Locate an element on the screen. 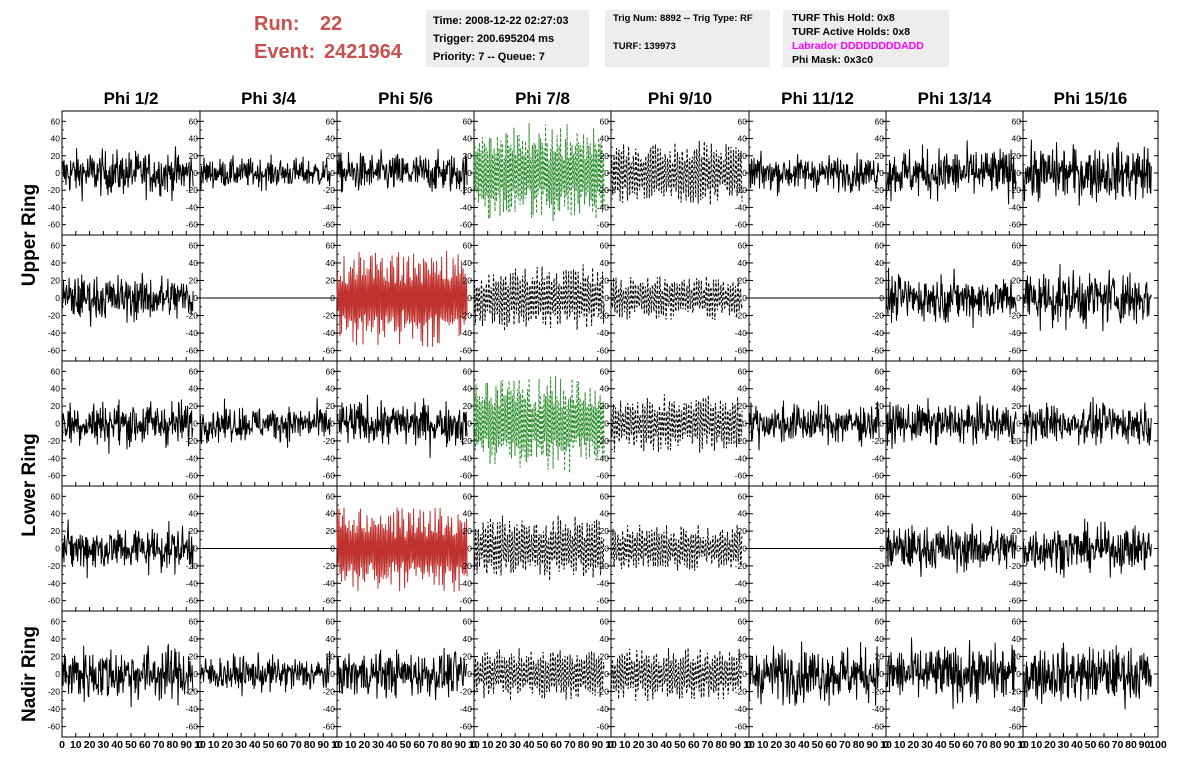 The height and width of the screenshot is (772, 1196). panel-r2-c0: -60 -40 -20 0 20 40 60 is located at coordinates (124, 423).